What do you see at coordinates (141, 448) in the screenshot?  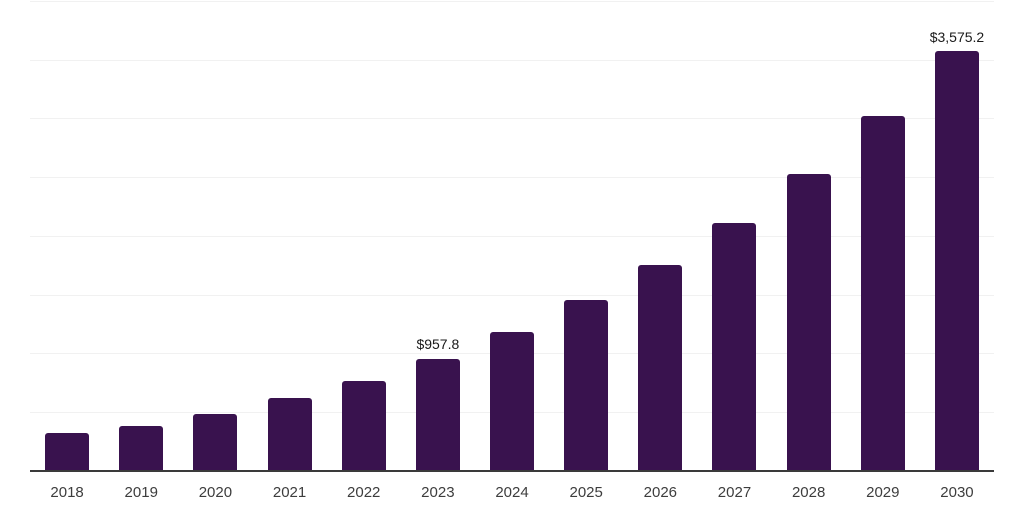 I see `bar-2019` at bounding box center [141, 448].